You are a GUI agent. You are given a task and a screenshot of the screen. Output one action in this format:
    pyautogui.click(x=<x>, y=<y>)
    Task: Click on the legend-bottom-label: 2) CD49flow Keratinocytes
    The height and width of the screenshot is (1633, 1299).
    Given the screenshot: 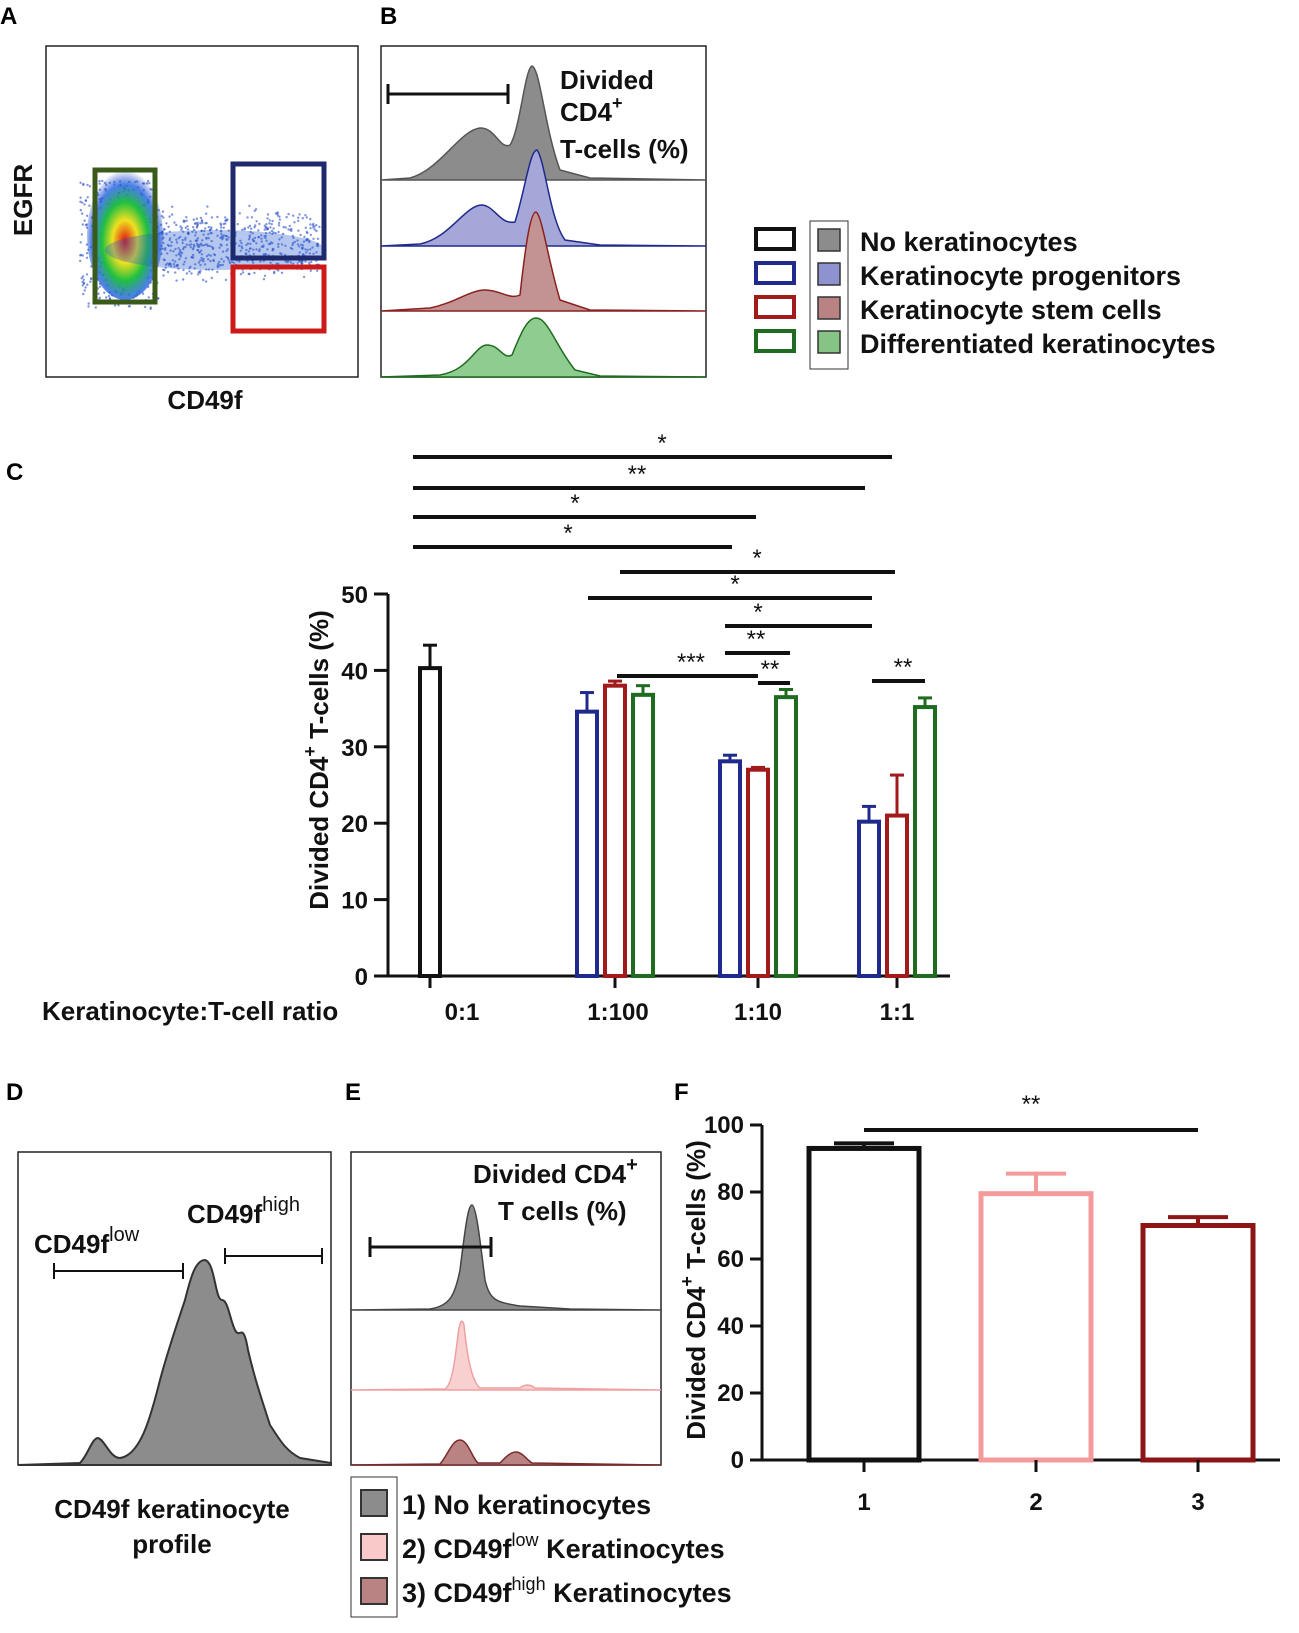 What is the action you would take?
    pyautogui.click(x=563, y=1547)
    